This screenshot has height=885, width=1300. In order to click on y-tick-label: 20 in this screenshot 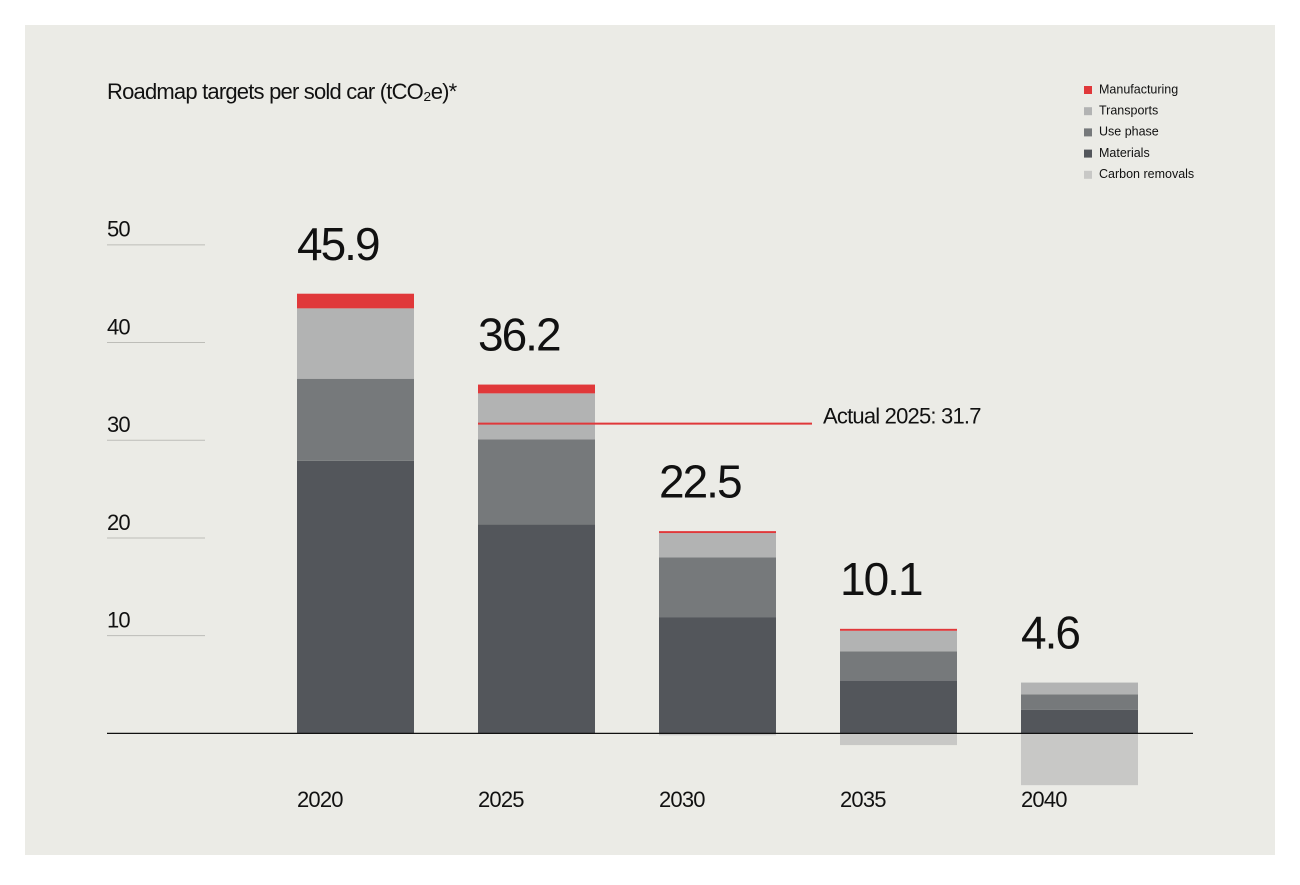, I will do `click(118, 522)`.